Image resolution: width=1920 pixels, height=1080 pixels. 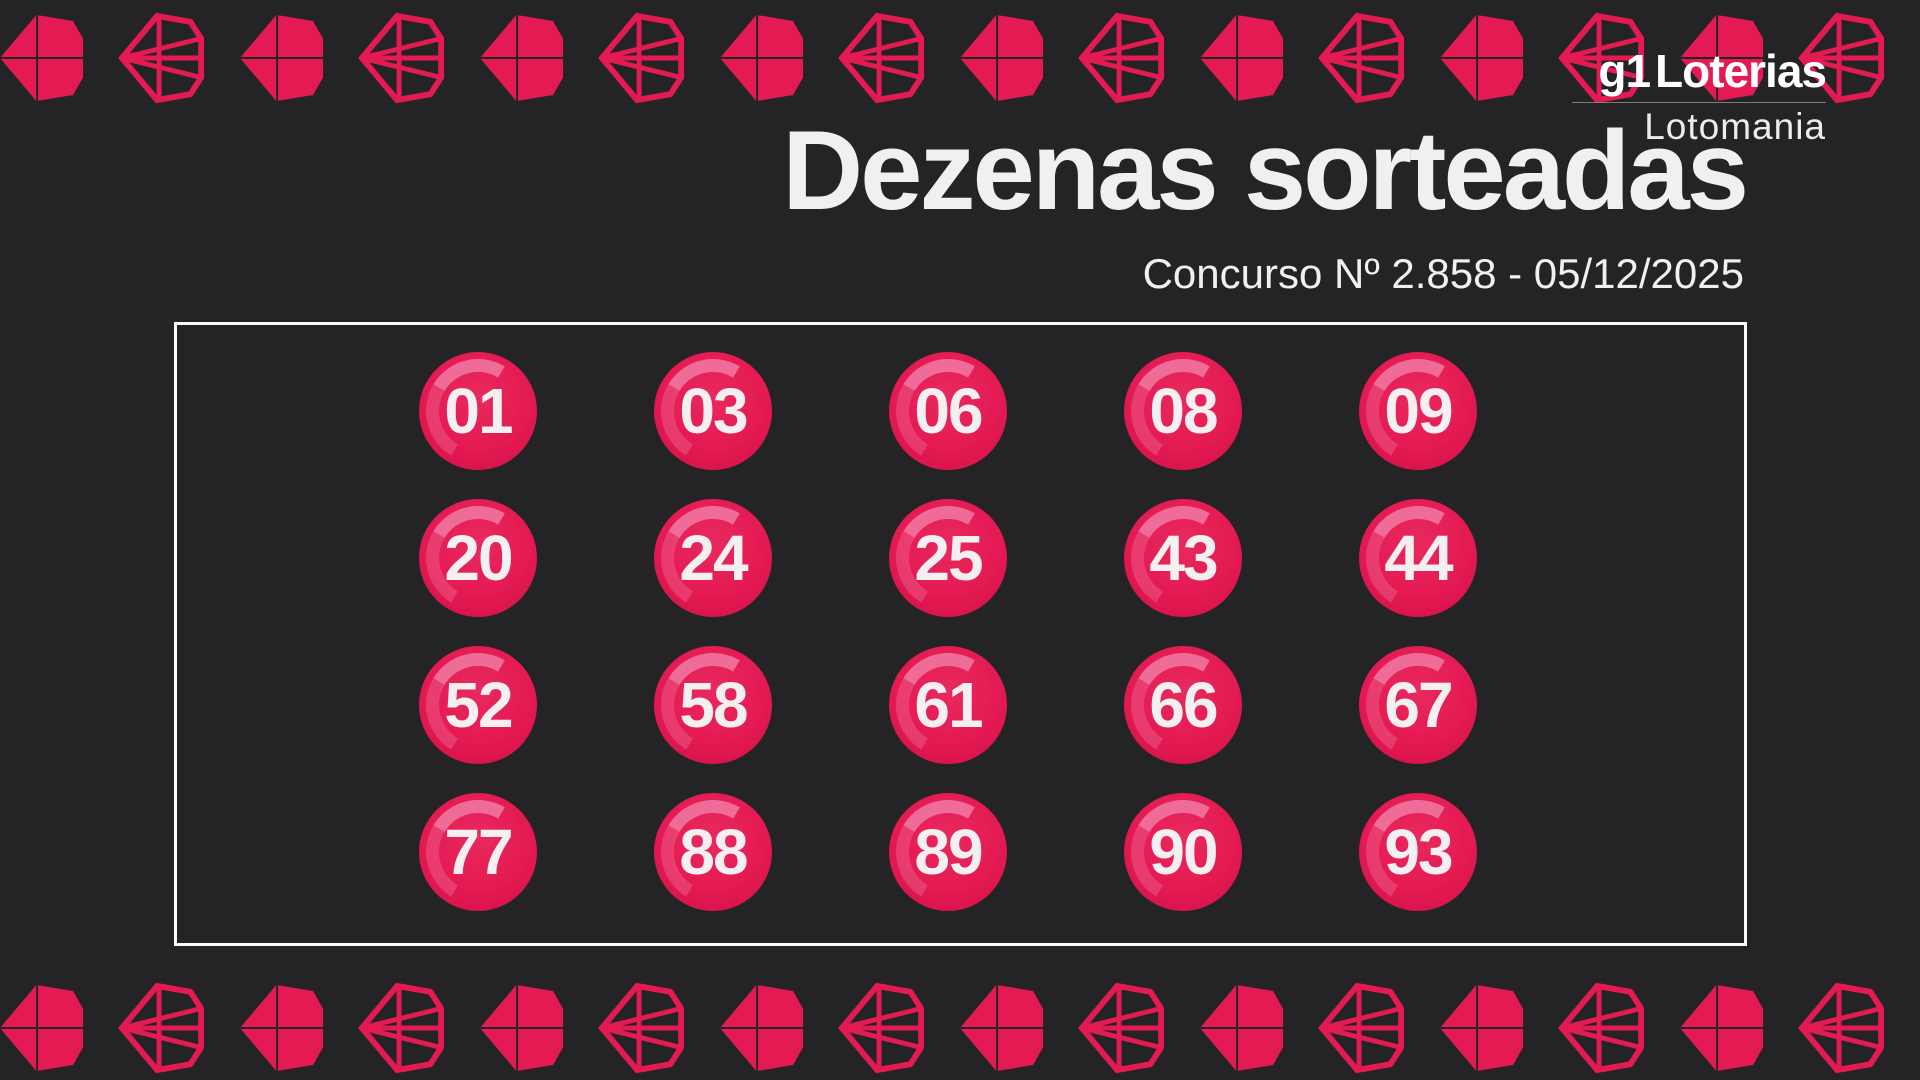 I want to click on lottery-ball-number: 20, so click(x=478, y=558).